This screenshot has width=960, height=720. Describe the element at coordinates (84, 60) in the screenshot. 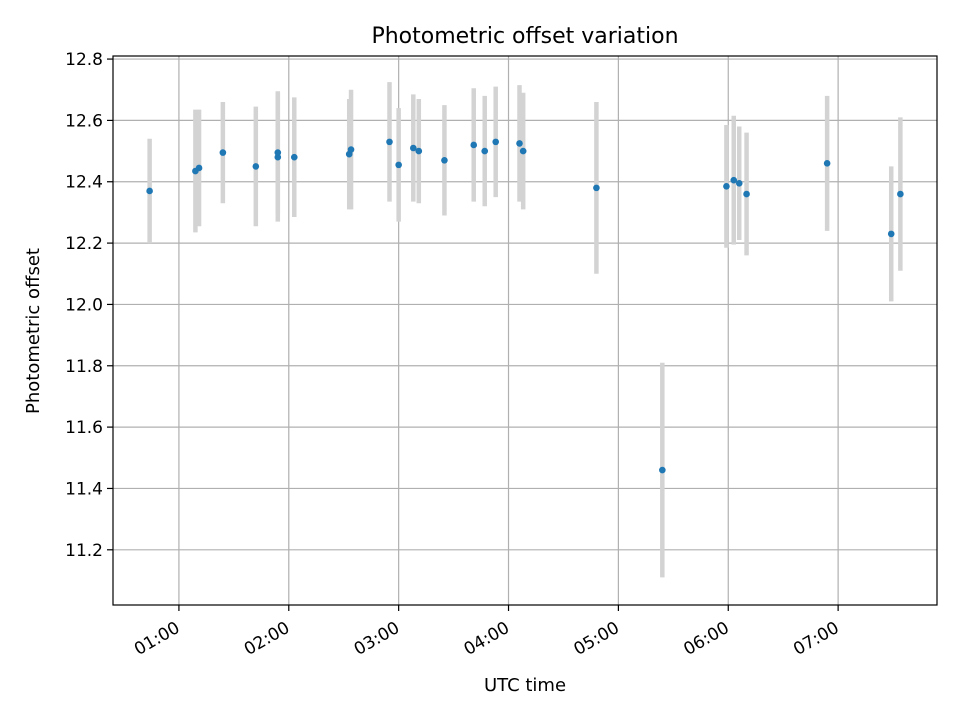

I see `y-tick-label: 12.8` at that location.